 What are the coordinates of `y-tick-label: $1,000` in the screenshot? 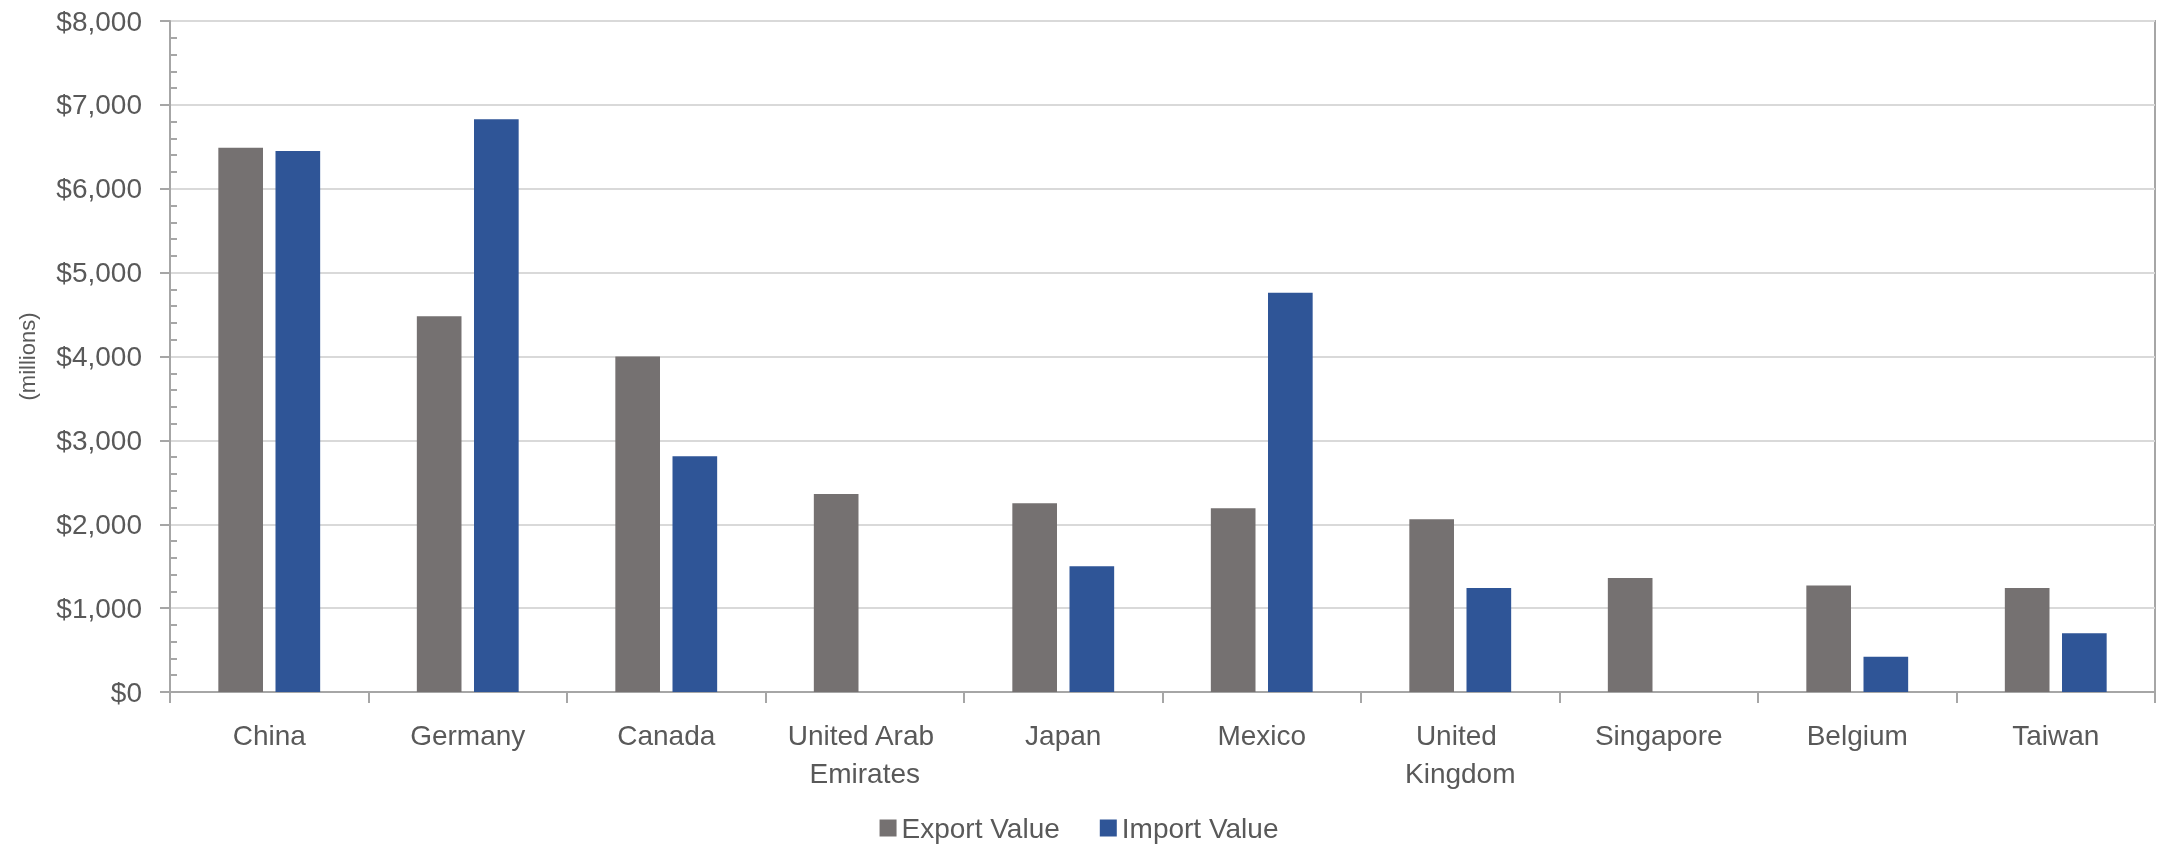 It's located at (99, 608).